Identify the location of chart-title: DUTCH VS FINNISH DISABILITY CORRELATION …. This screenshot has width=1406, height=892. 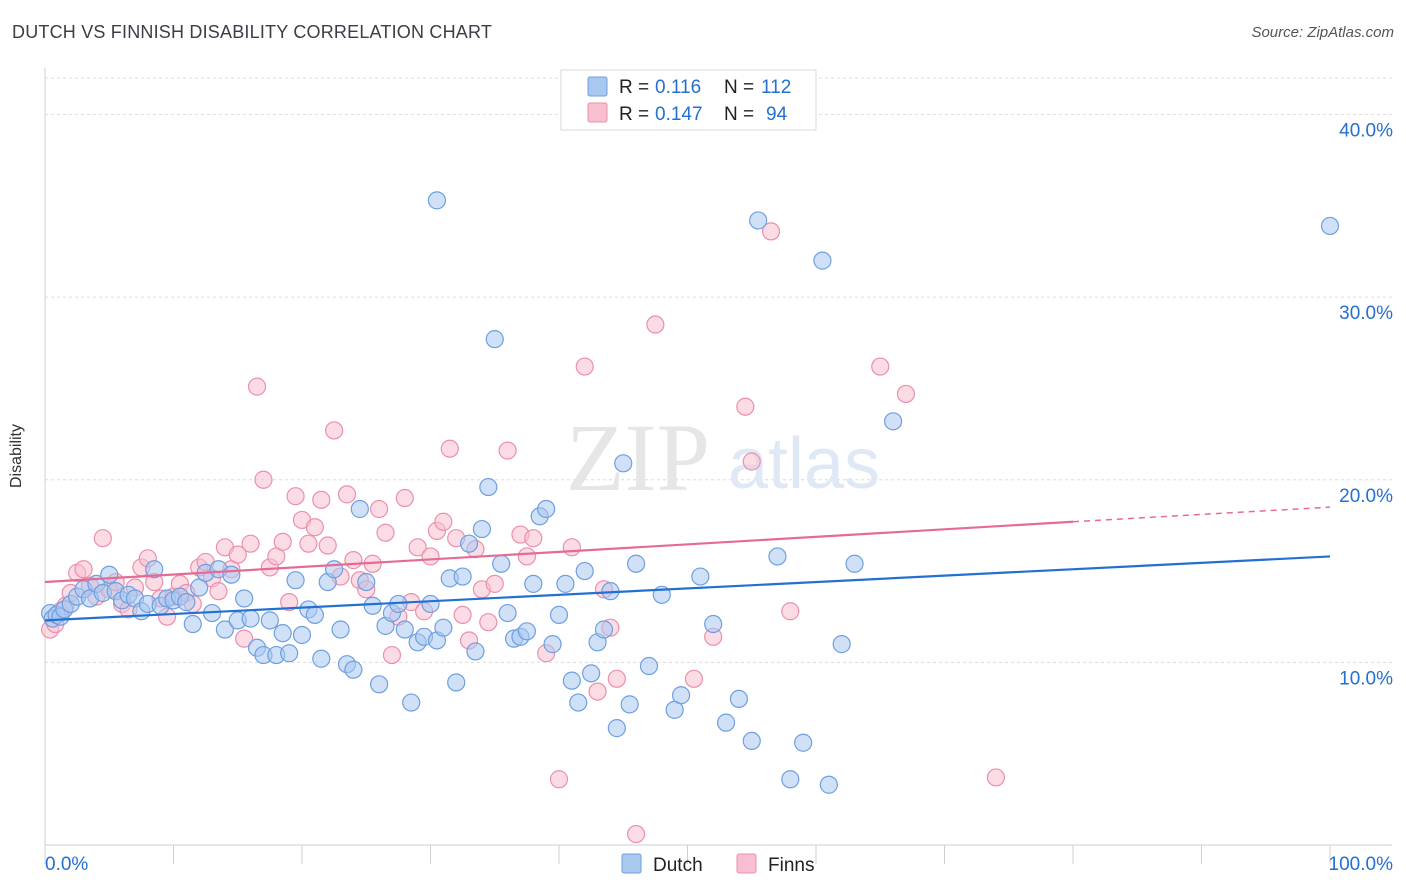
(252, 32).